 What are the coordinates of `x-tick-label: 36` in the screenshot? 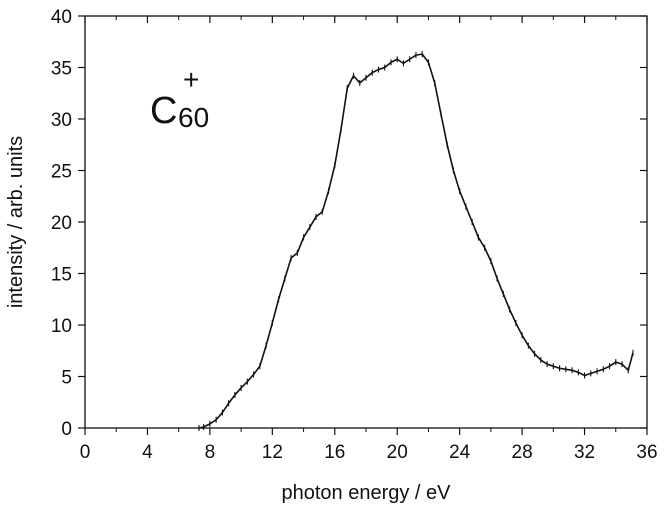 It's located at (646, 452).